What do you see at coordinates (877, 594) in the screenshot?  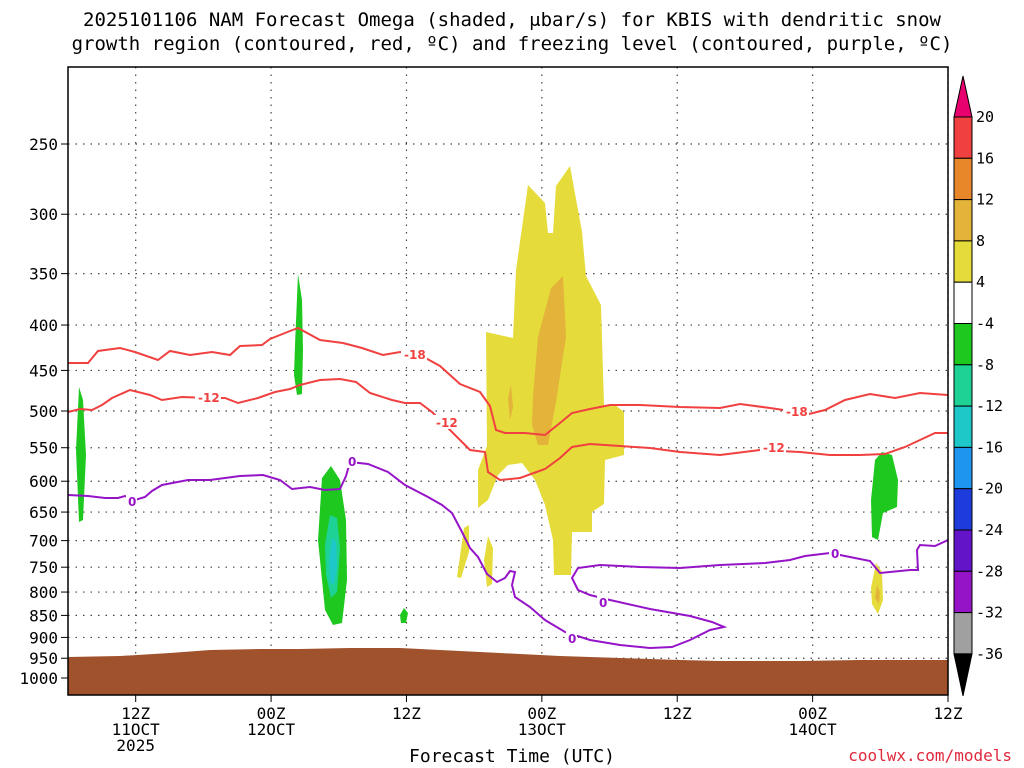 I see `omega-region-orange-small` at bounding box center [877, 594].